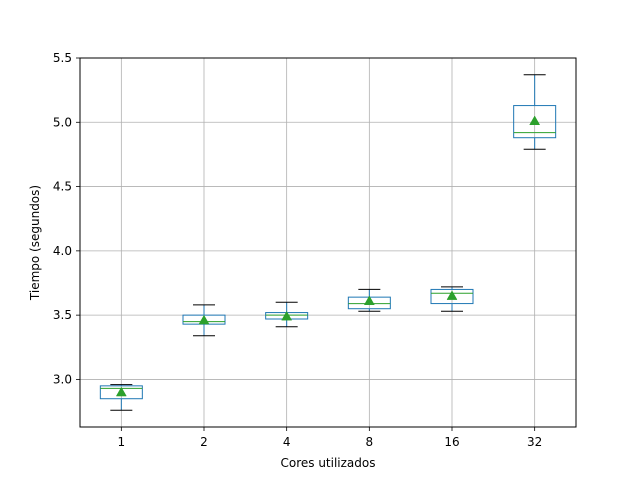 The height and width of the screenshot is (480, 640). Describe the element at coordinates (122, 442) in the screenshot. I see `x-tick-label: 1` at that location.